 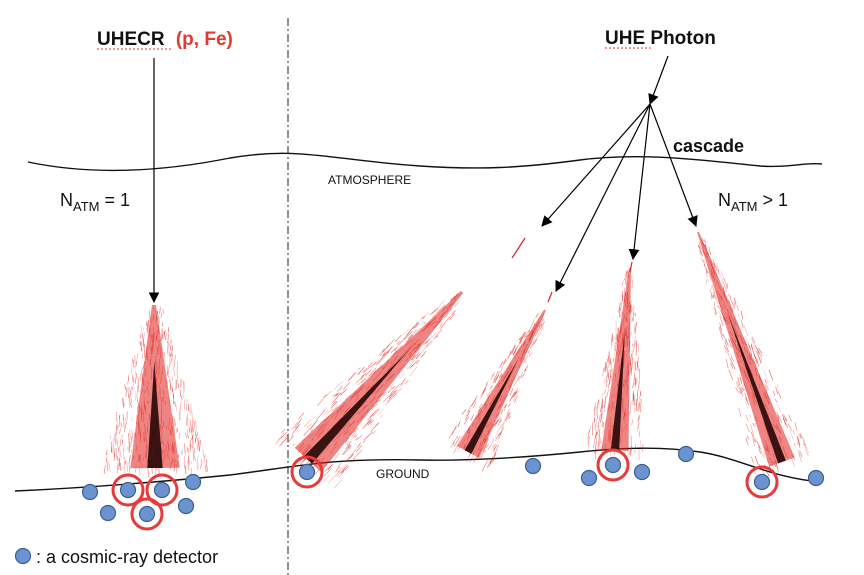 What do you see at coordinates (155, 392) in the screenshot?
I see `uhecr-shower` at bounding box center [155, 392].